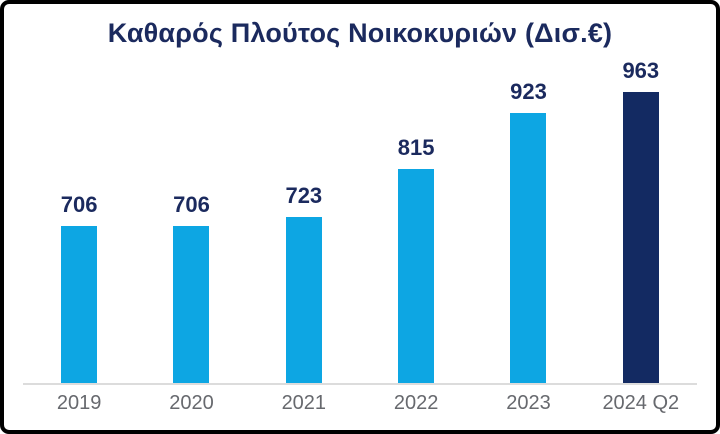 This screenshot has height=434, width=720. Describe the element at coordinates (79, 304) in the screenshot. I see `bar-2019` at that location.